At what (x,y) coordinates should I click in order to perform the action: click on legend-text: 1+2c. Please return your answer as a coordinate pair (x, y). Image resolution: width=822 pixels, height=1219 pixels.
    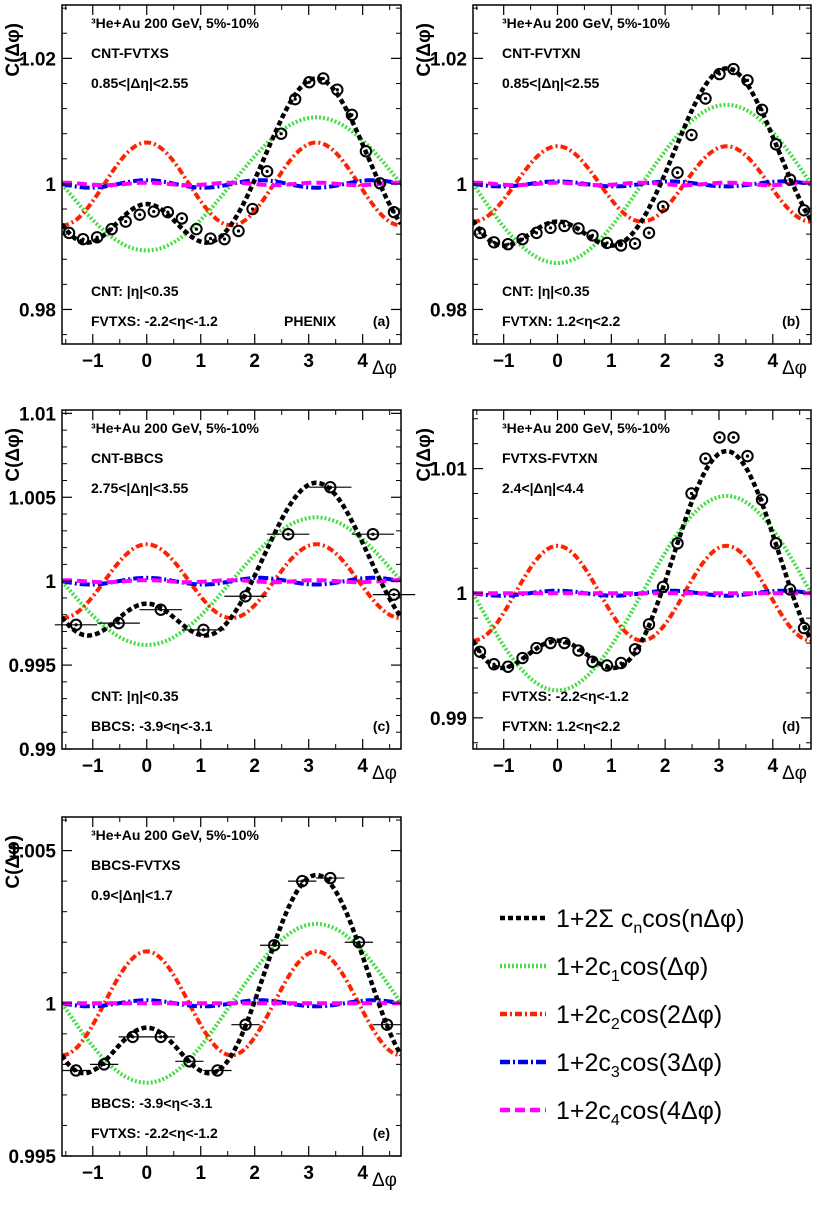
    Looking at the image, I should click on (583, 1111).